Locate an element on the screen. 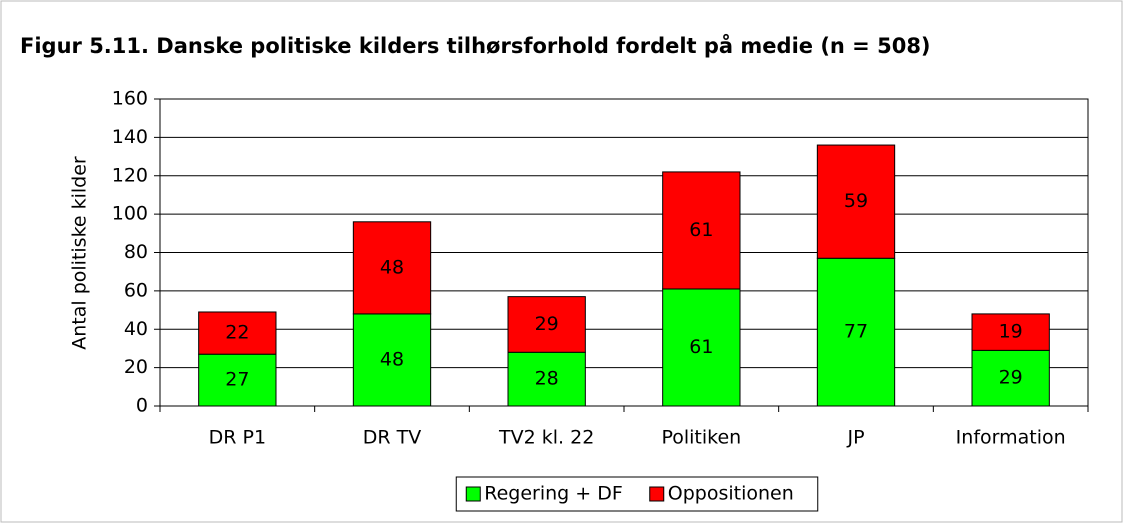 The image size is (1123, 527). data-label: 22 is located at coordinates (237, 333).